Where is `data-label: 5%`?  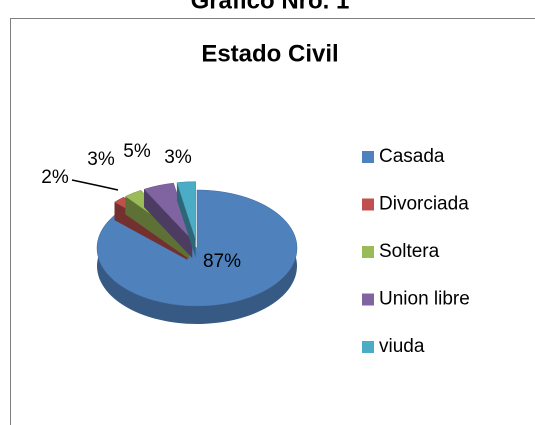
data-label: 5% is located at coordinates (137, 151).